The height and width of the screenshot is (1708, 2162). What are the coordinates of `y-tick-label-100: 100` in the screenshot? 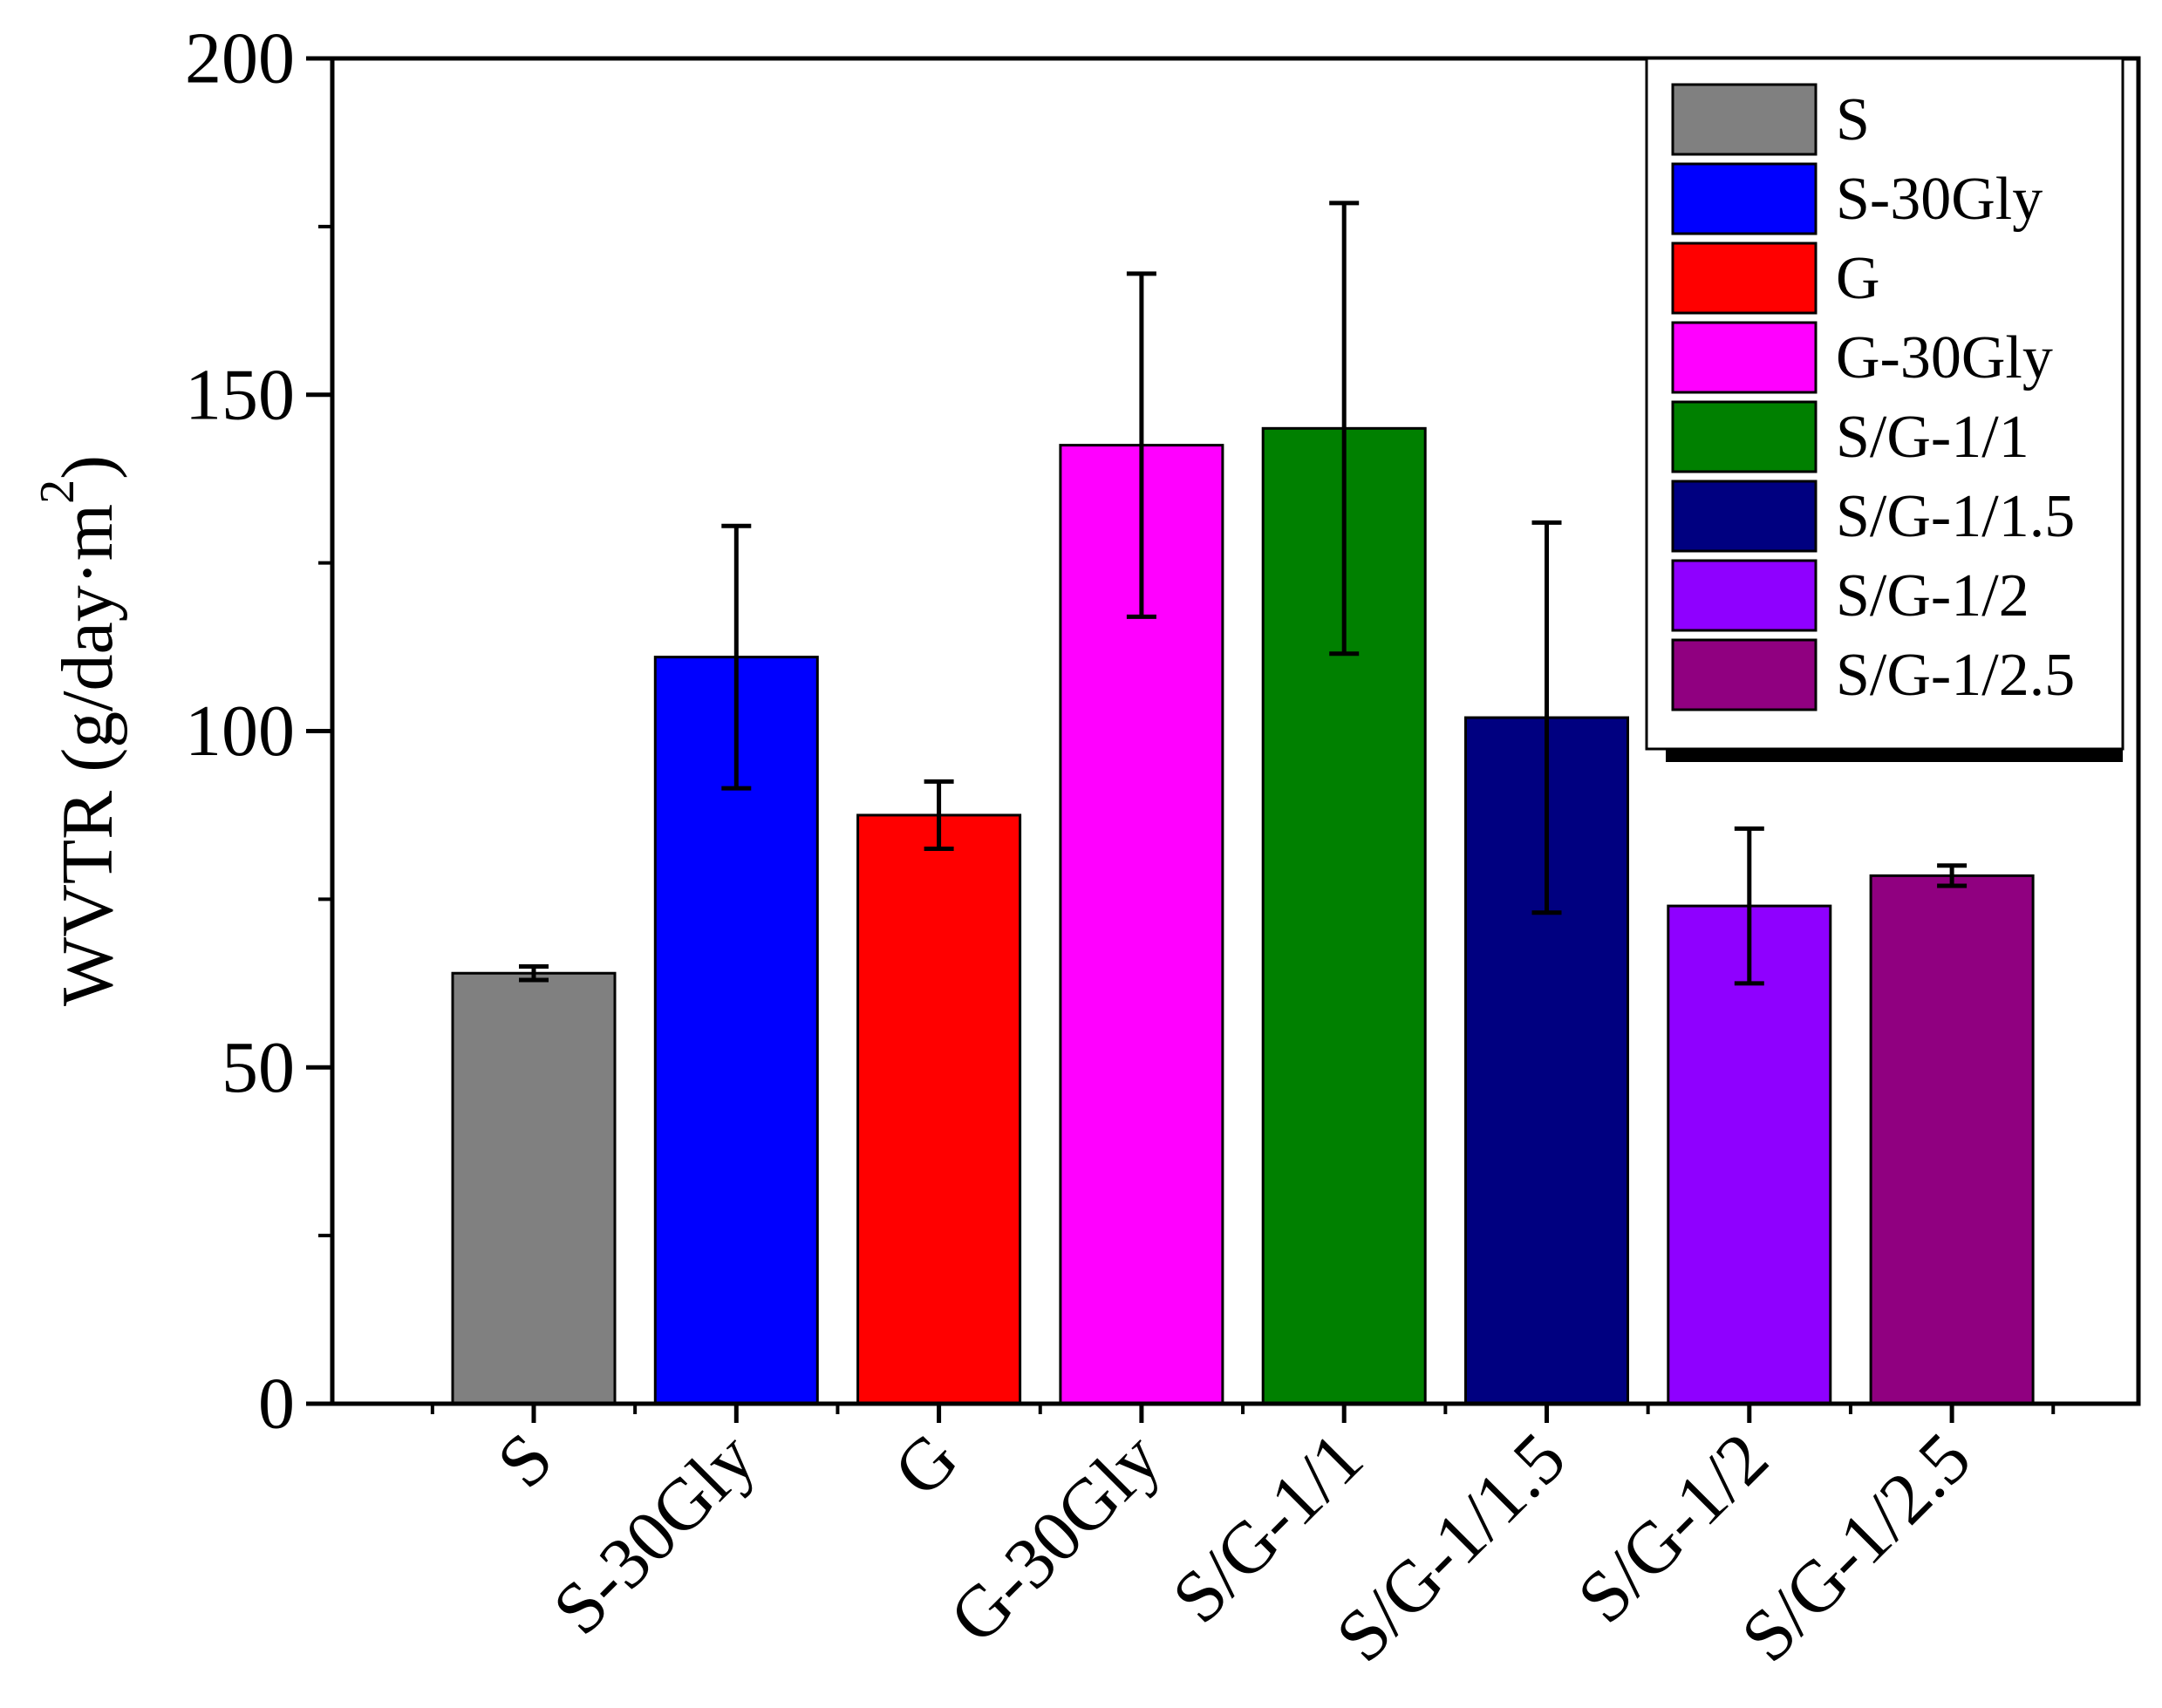 It's located at (240, 731).